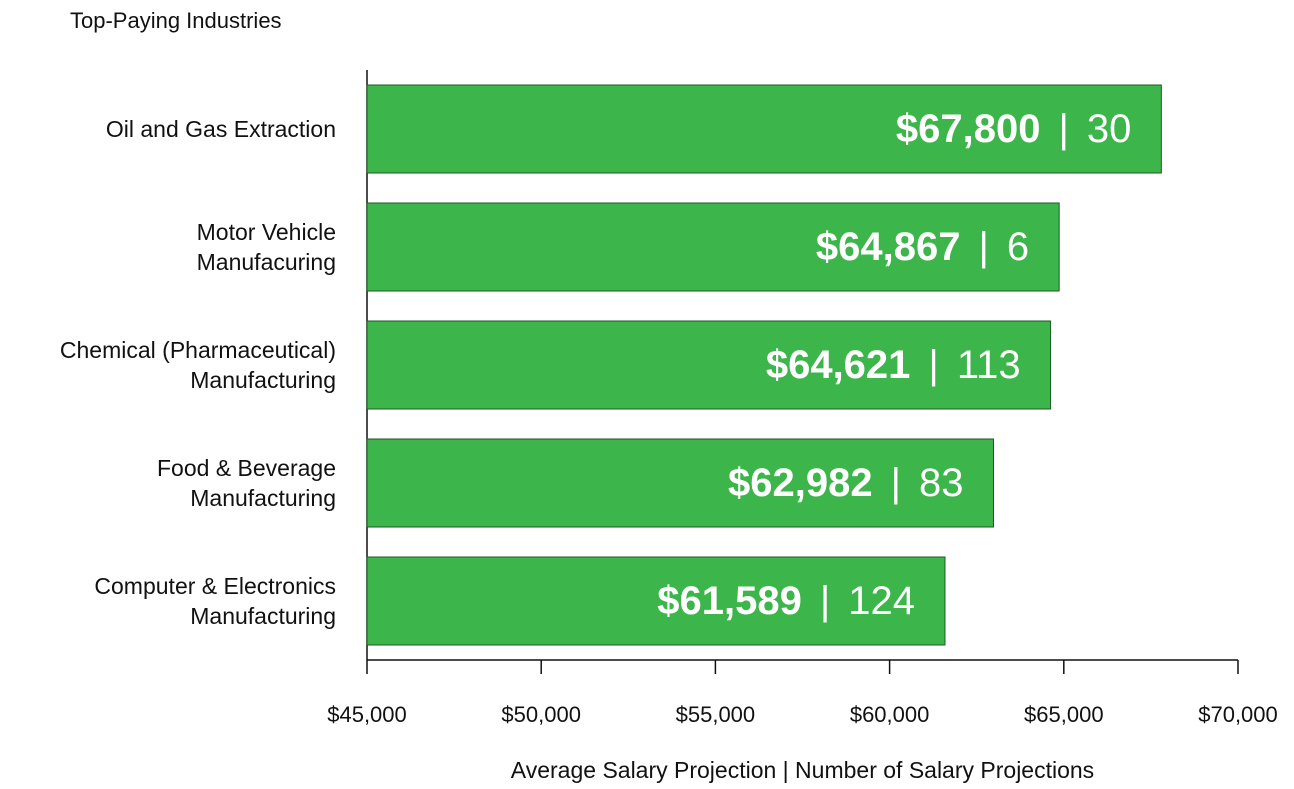 The height and width of the screenshot is (789, 1294). What do you see at coordinates (890, 714) in the screenshot?
I see `x-tick-label: $60,000` at bounding box center [890, 714].